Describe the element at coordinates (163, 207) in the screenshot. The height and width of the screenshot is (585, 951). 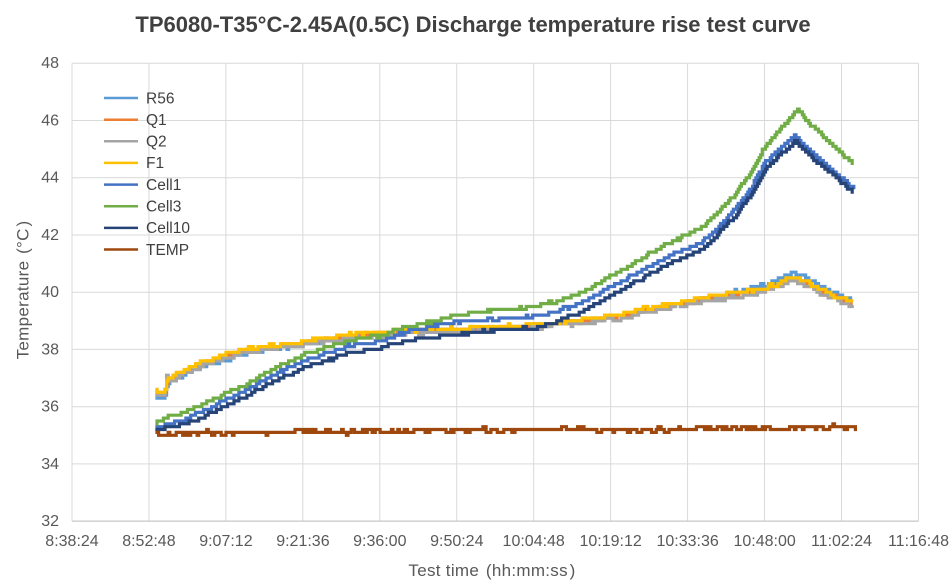
I see `svg-text: Cell3` at that location.